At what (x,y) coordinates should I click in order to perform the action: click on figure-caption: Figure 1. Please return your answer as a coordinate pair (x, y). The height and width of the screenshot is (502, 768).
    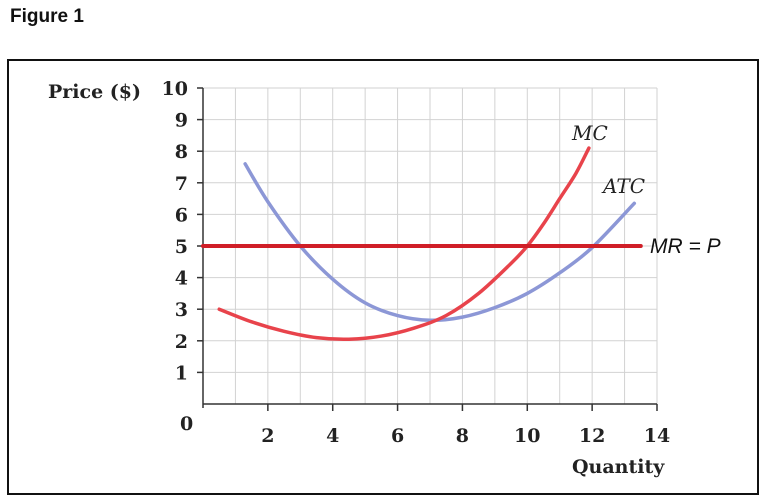
    Looking at the image, I should click on (47, 16).